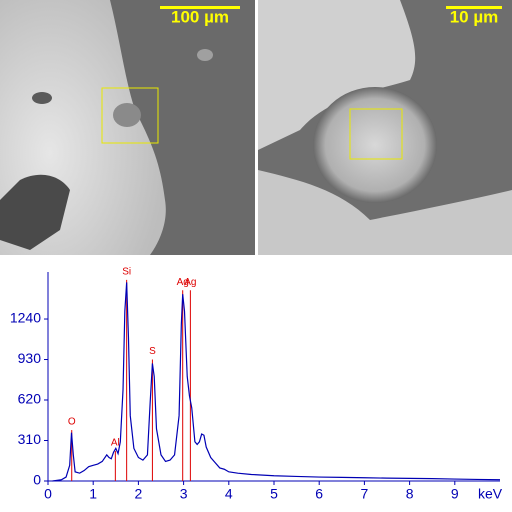  What do you see at coordinates (126, 271) in the screenshot?
I see `peak-label: Si` at bounding box center [126, 271].